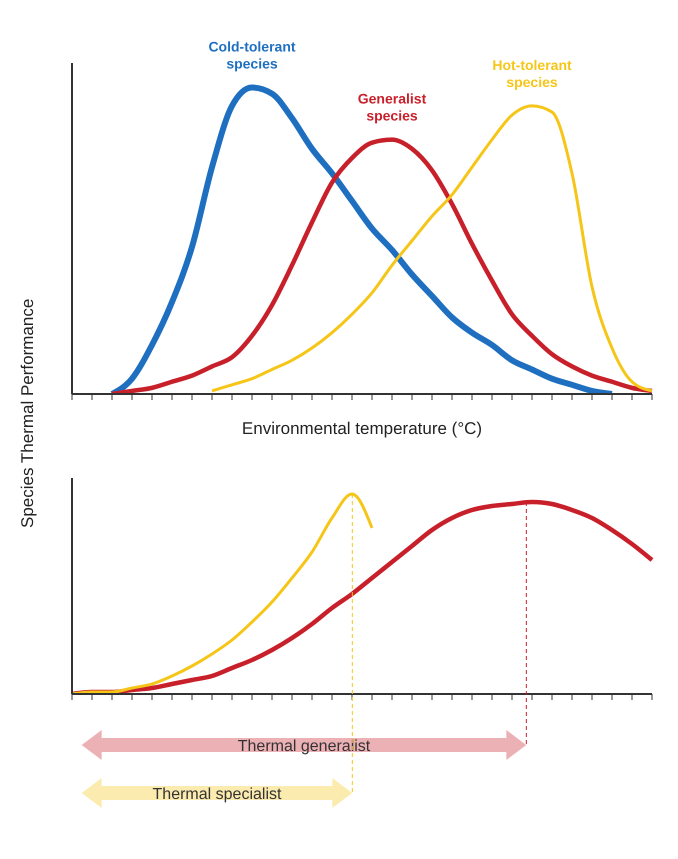  I want to click on series-label: Generalist species, so click(392, 107).